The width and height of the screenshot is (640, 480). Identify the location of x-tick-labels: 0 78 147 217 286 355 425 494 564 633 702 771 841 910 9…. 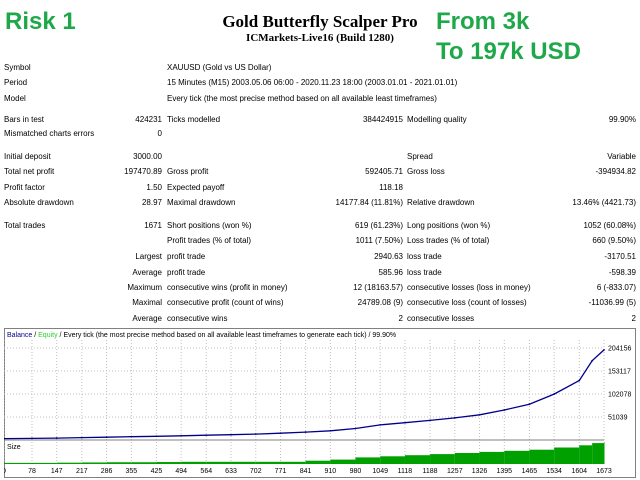
(308, 471).